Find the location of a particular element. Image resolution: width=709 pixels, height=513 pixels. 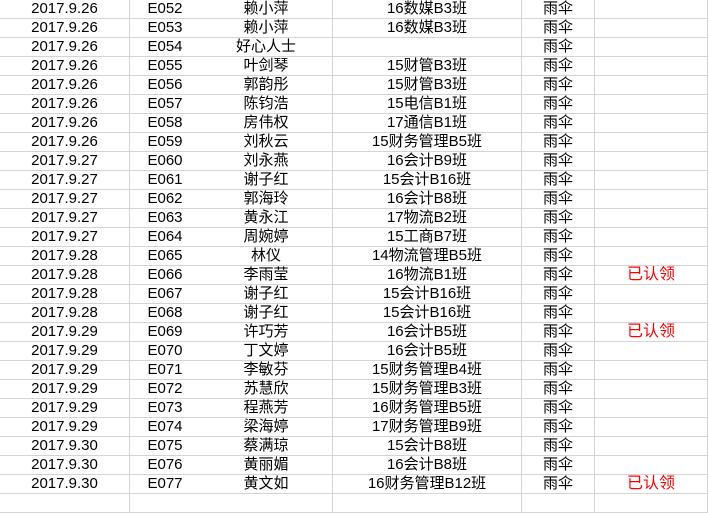

cell-id: E054 is located at coordinates (165, 46).